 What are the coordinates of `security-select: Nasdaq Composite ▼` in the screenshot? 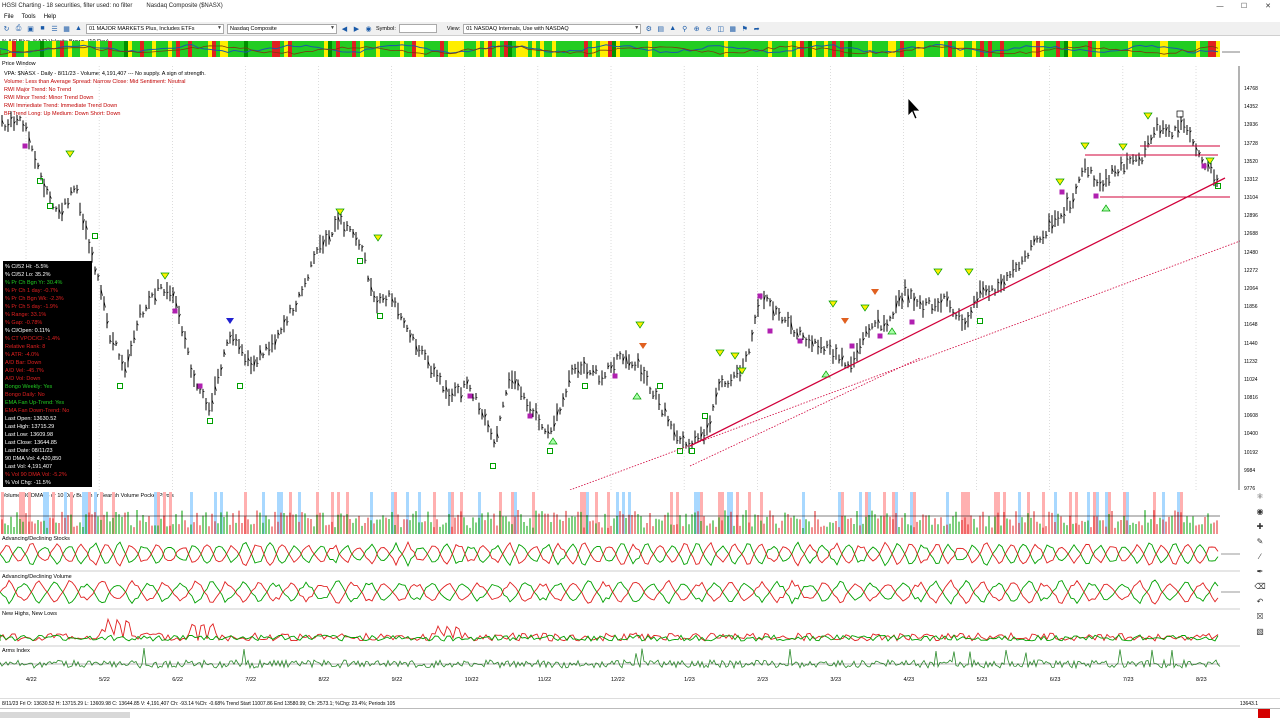 It's located at (282, 28).